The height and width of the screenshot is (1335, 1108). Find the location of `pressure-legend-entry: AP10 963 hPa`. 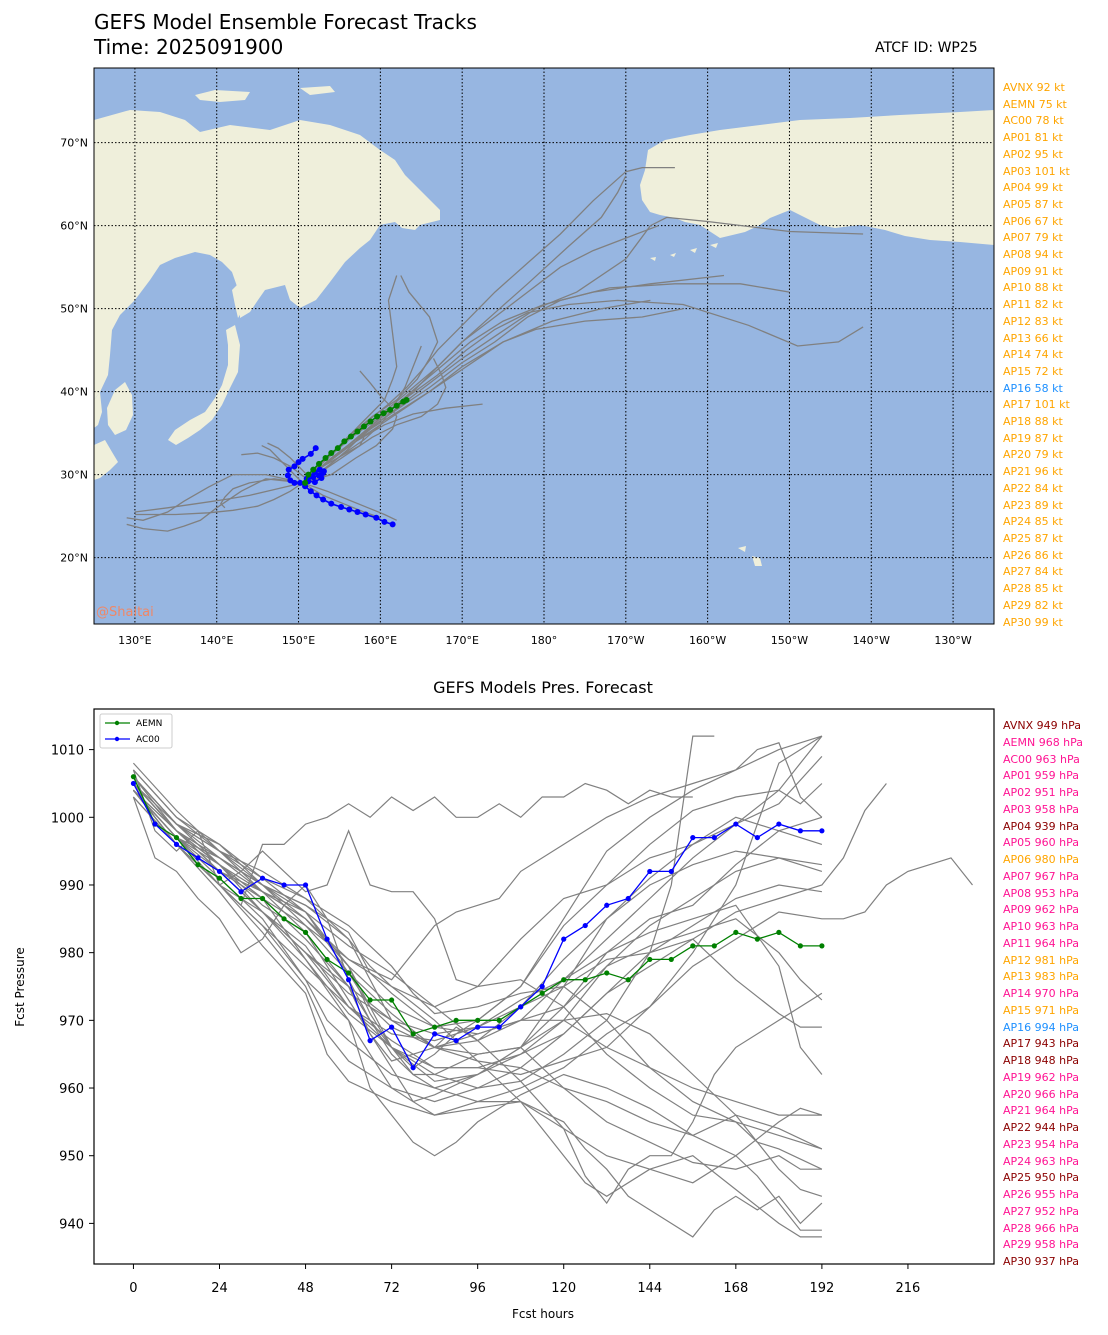

pressure-legend-entry: AP10 963 hPa is located at coordinates (1041, 926).